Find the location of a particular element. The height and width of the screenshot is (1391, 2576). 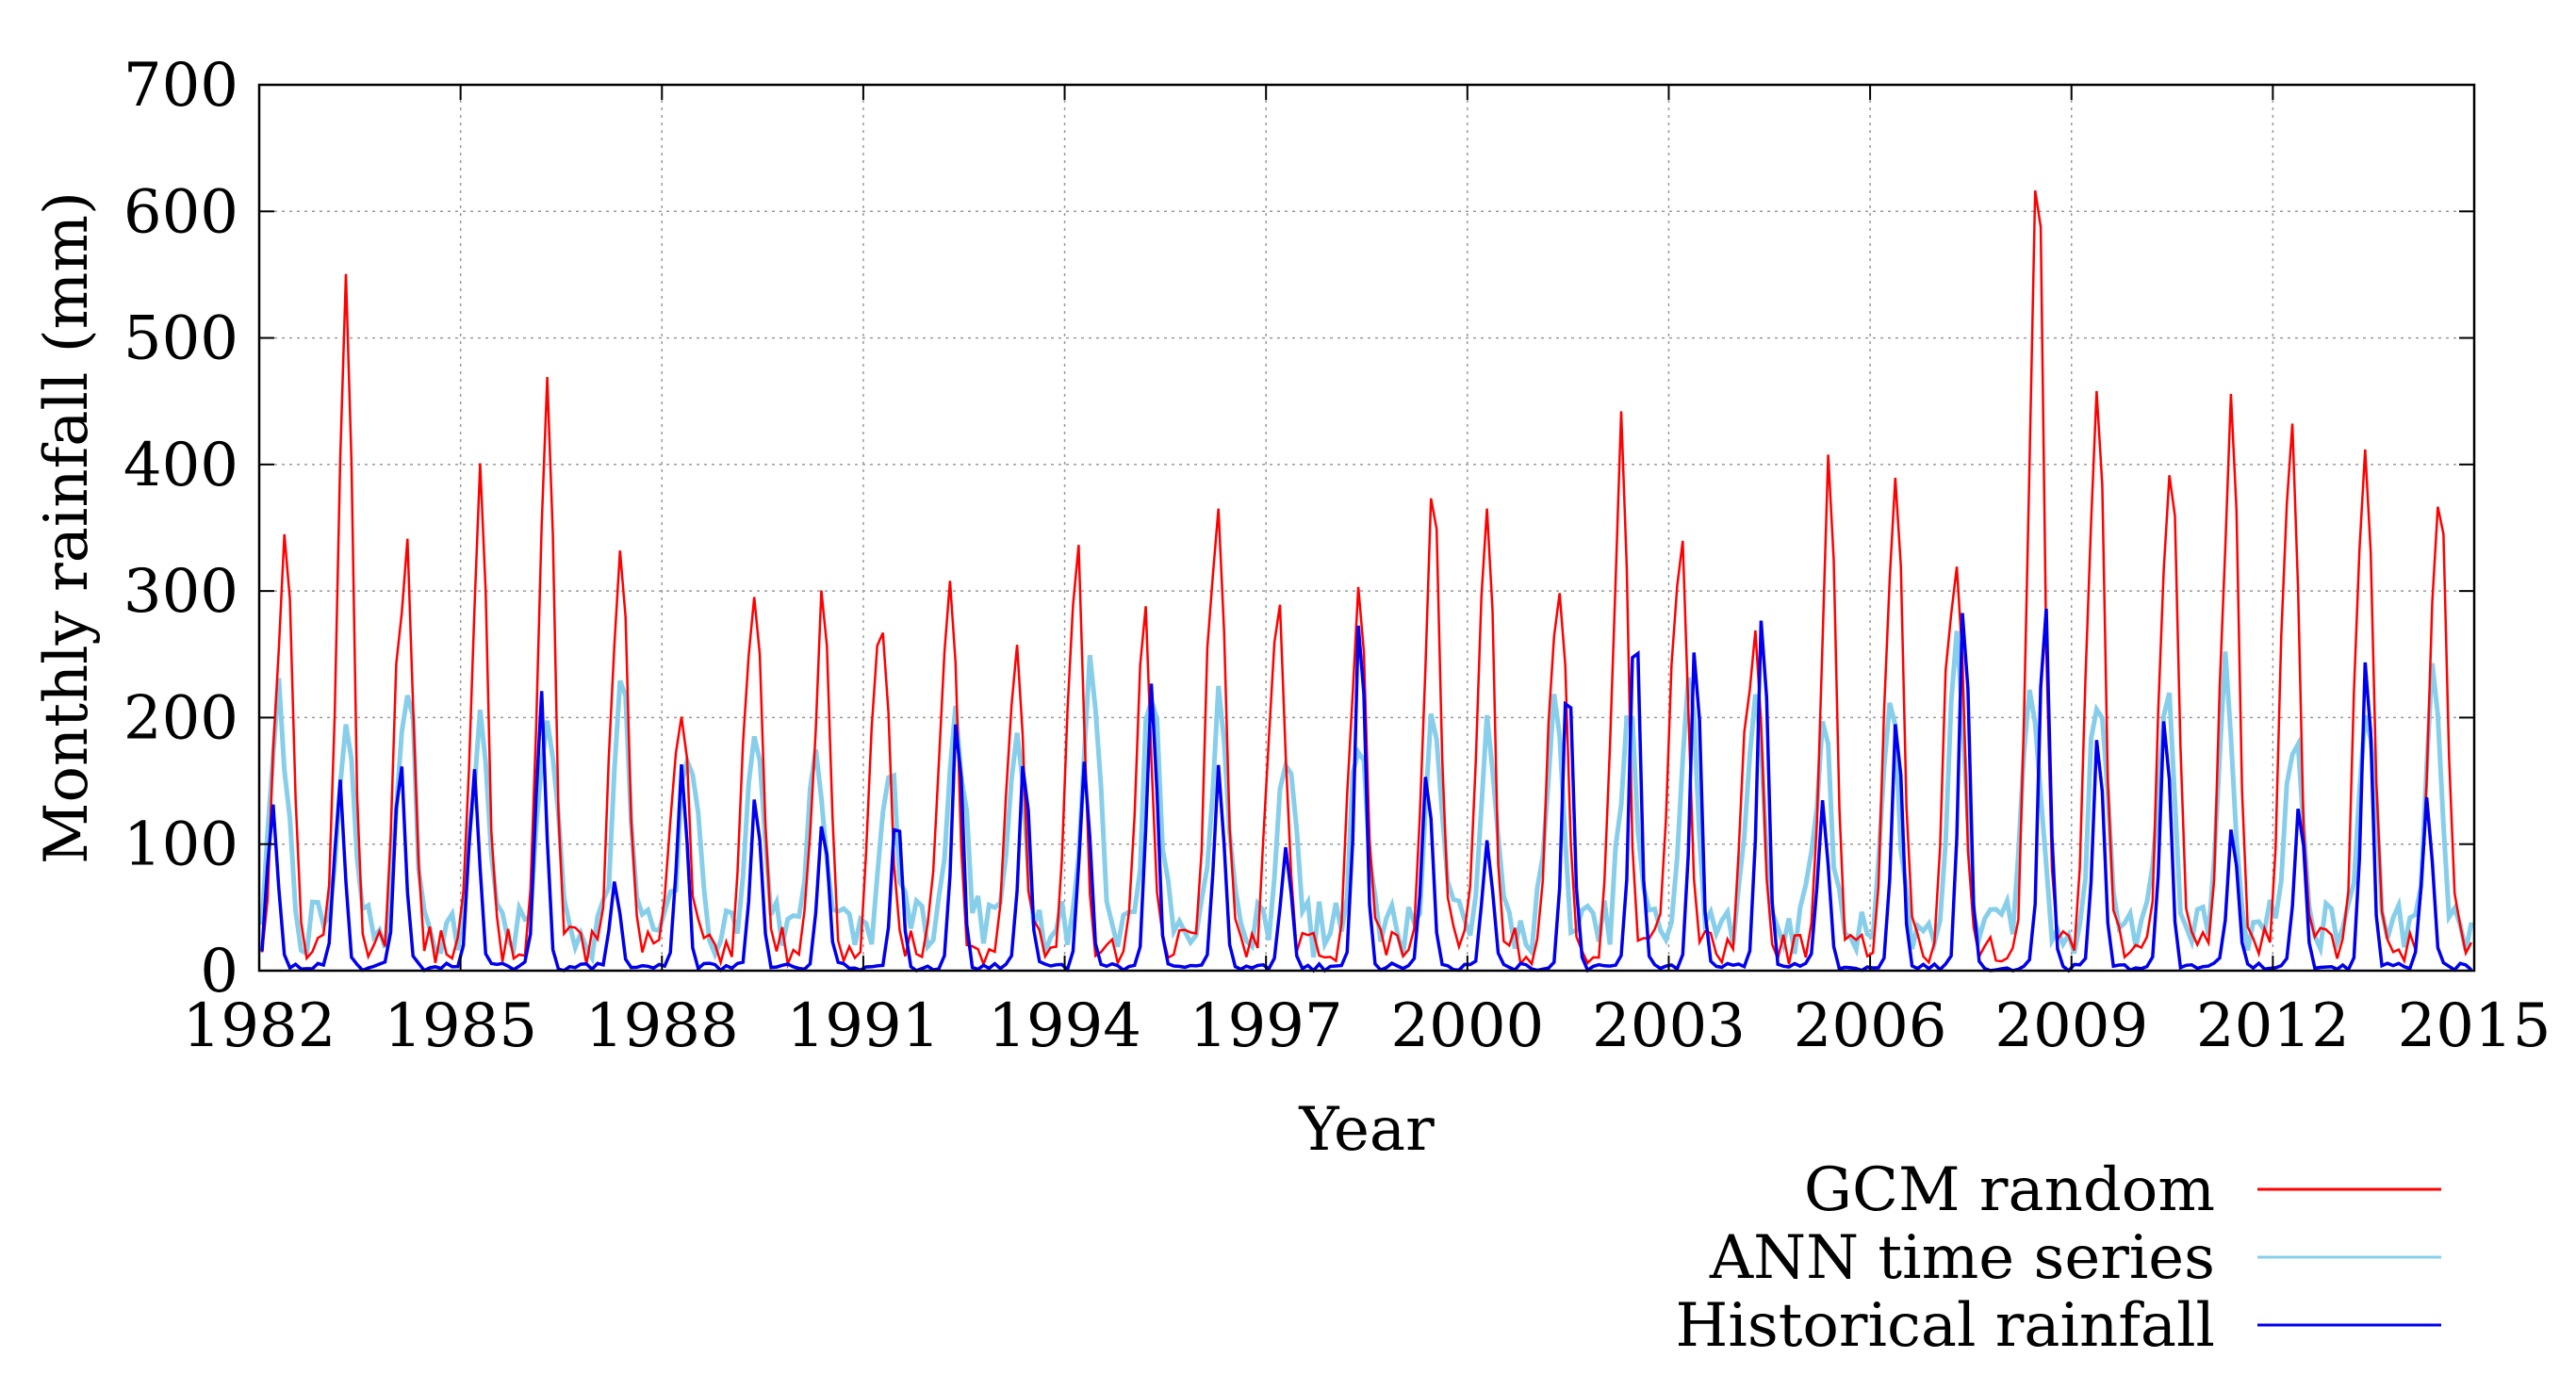

y-axis-title: Monthly rainfall (mm) is located at coordinates (67, 528).